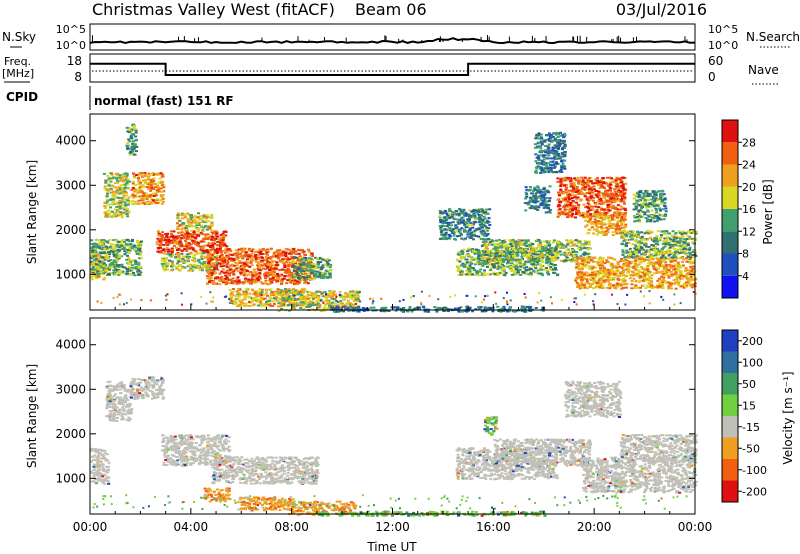 The image size is (800, 554). Describe the element at coordinates (19, 37) in the screenshot. I see `noise-left-label: N.Sky` at that location.